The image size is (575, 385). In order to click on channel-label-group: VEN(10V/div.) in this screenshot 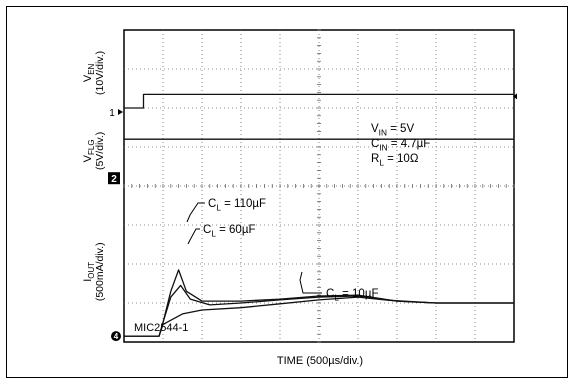, I will do `click(94, 73)`.